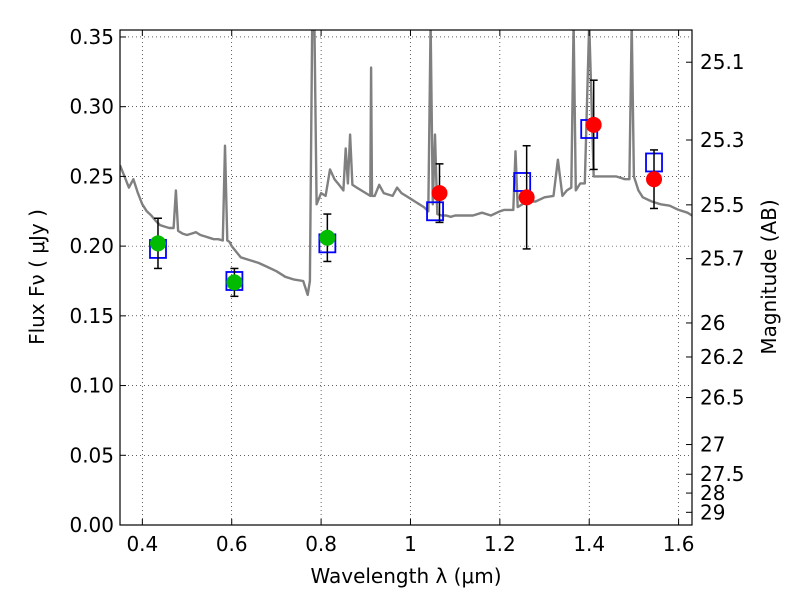 This screenshot has height=600, width=800. What do you see at coordinates (91, 176) in the screenshot?
I see `y-tick-label: 0.25` at bounding box center [91, 176].